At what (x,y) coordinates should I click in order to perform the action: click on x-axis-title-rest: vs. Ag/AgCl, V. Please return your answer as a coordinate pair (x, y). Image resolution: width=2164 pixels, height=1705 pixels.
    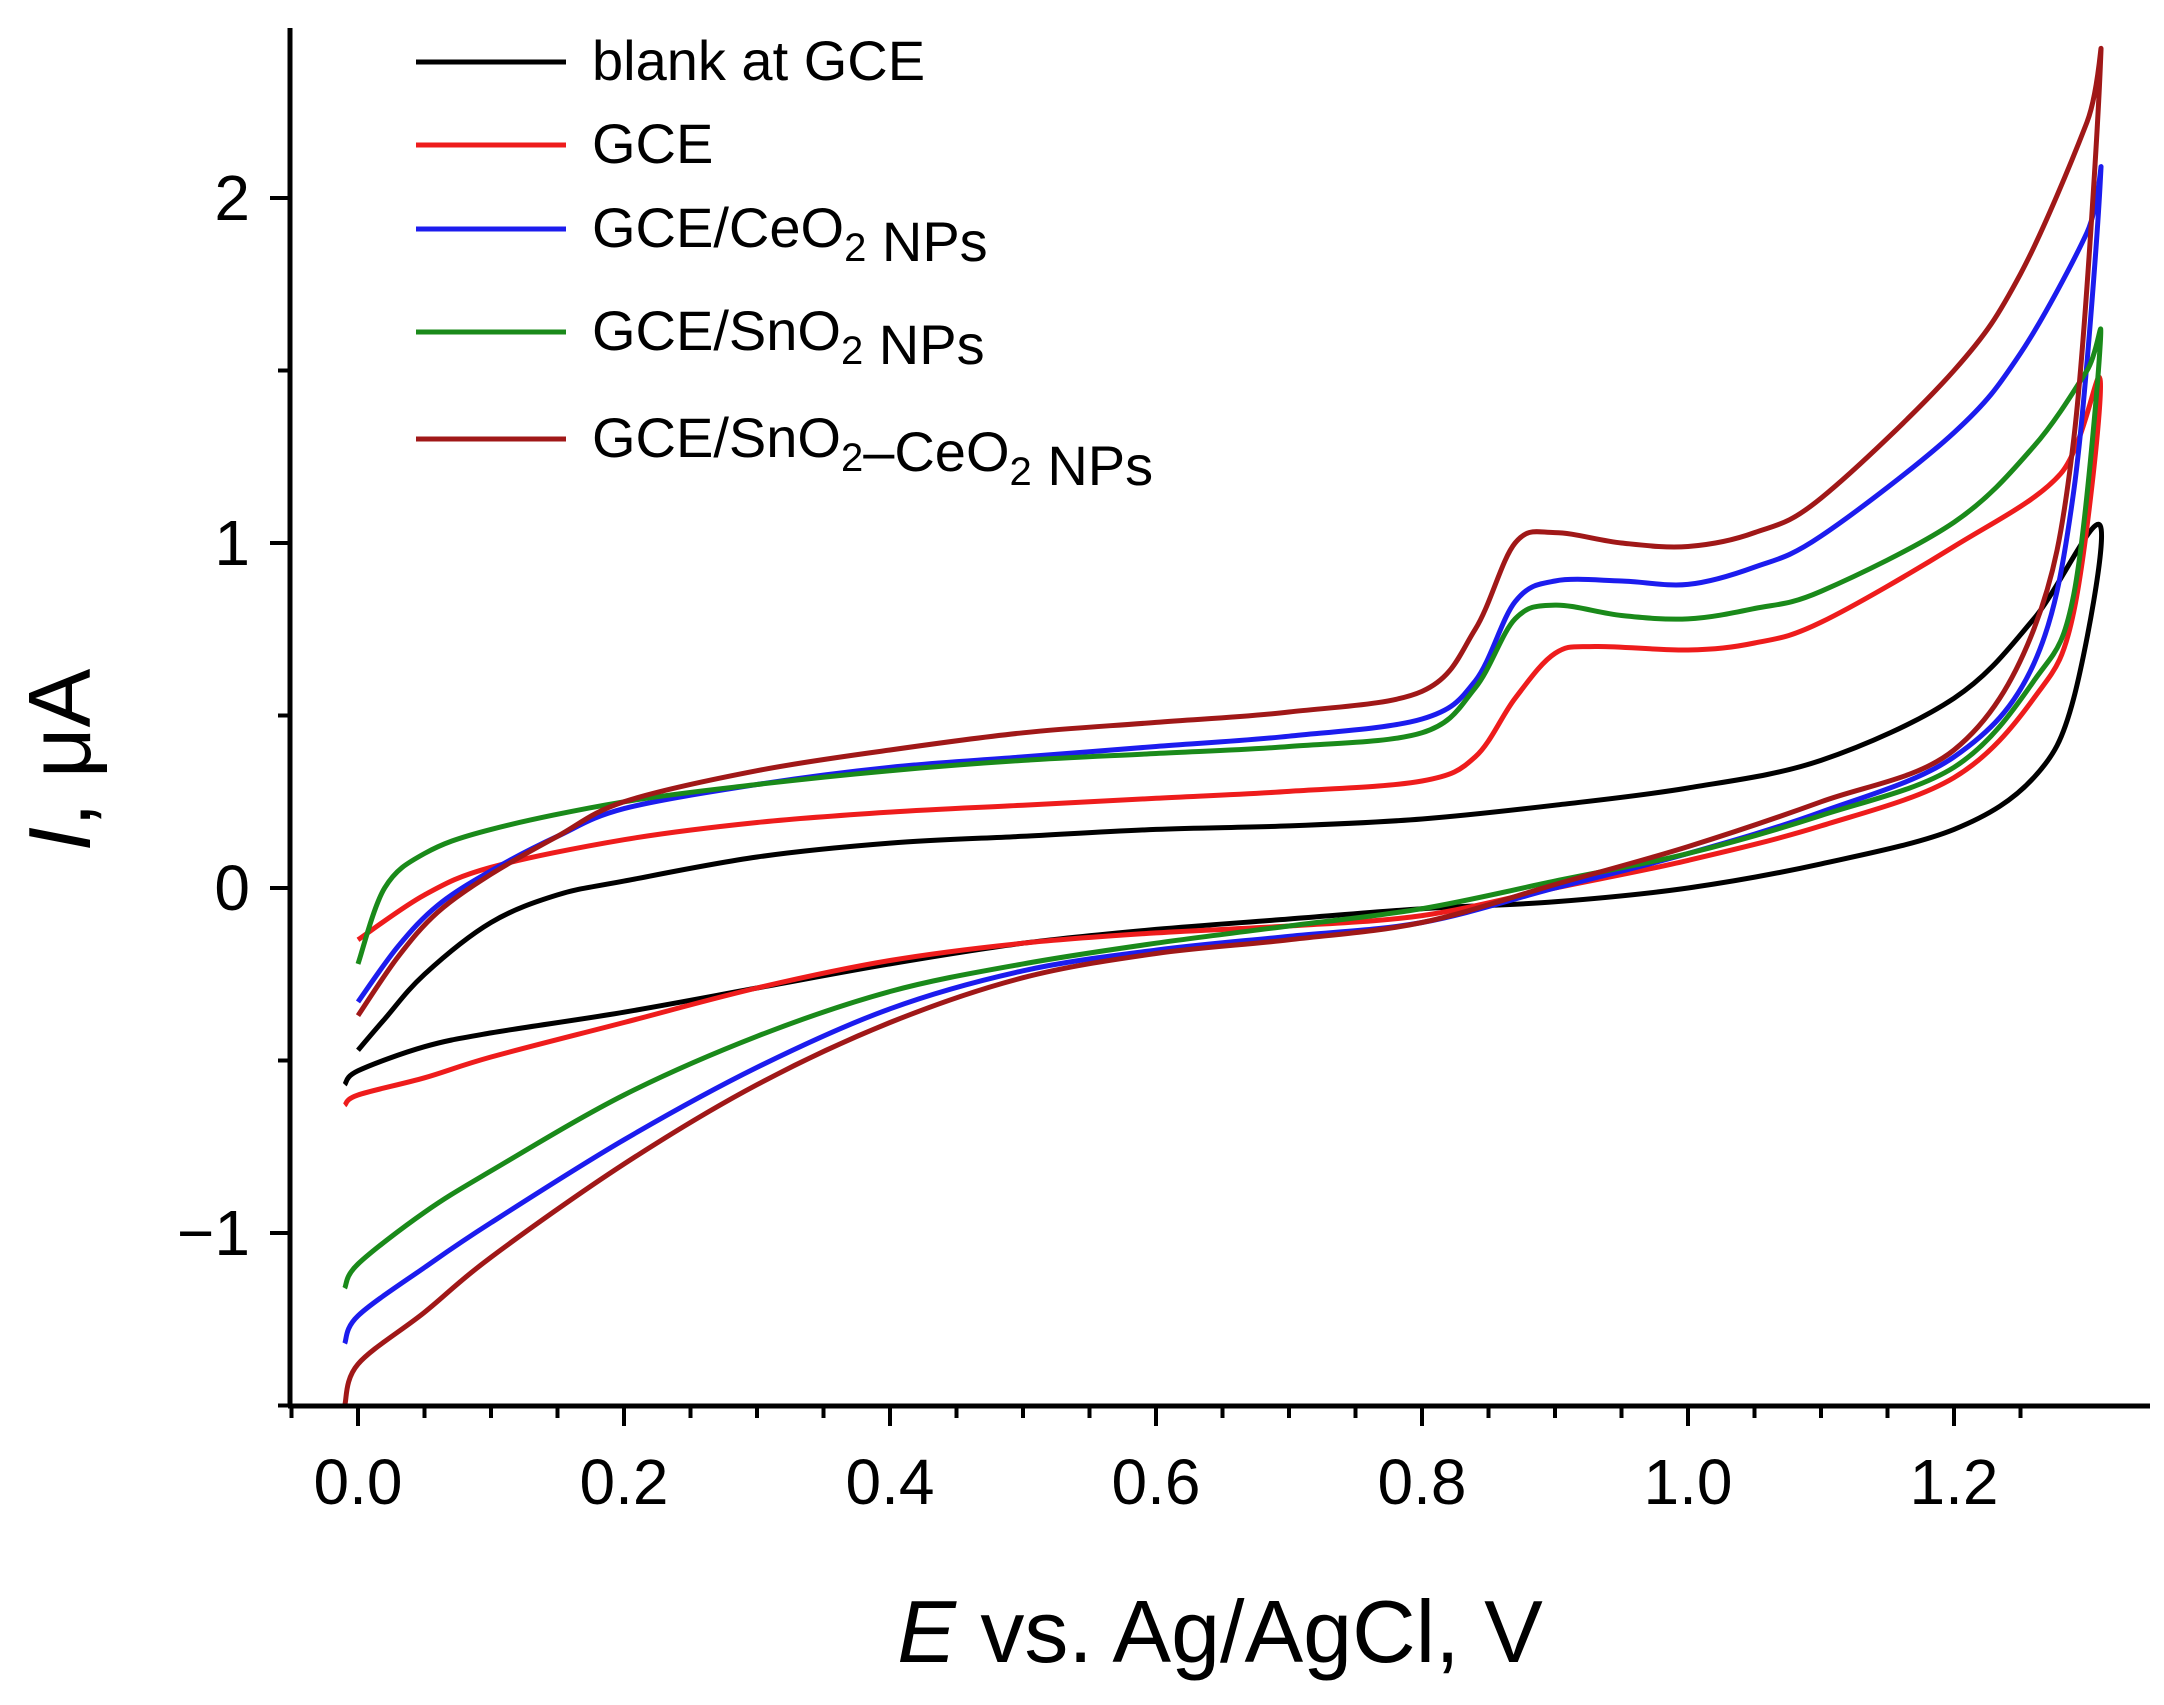
    Looking at the image, I should click on (1249, 1631).